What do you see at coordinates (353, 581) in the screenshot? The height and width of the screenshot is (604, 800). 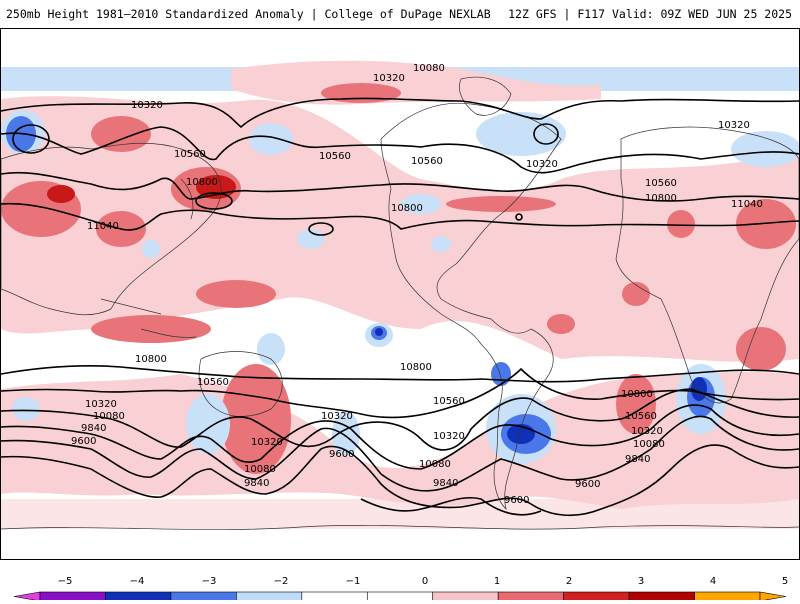 I see `colorbar-tick-label: −1` at bounding box center [353, 581].